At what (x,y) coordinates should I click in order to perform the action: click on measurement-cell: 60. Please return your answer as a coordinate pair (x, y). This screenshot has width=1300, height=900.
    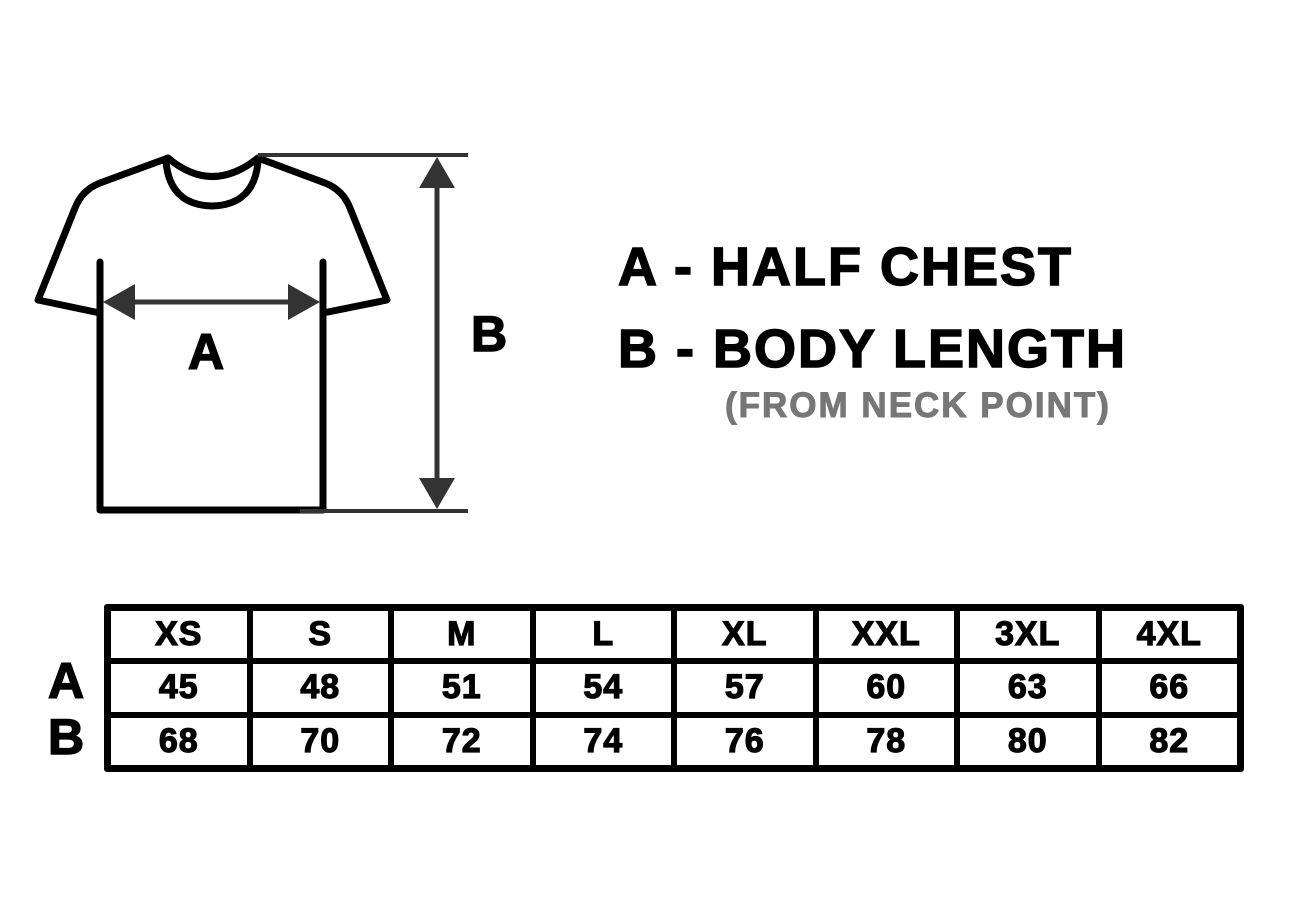
    Looking at the image, I should click on (886, 688).